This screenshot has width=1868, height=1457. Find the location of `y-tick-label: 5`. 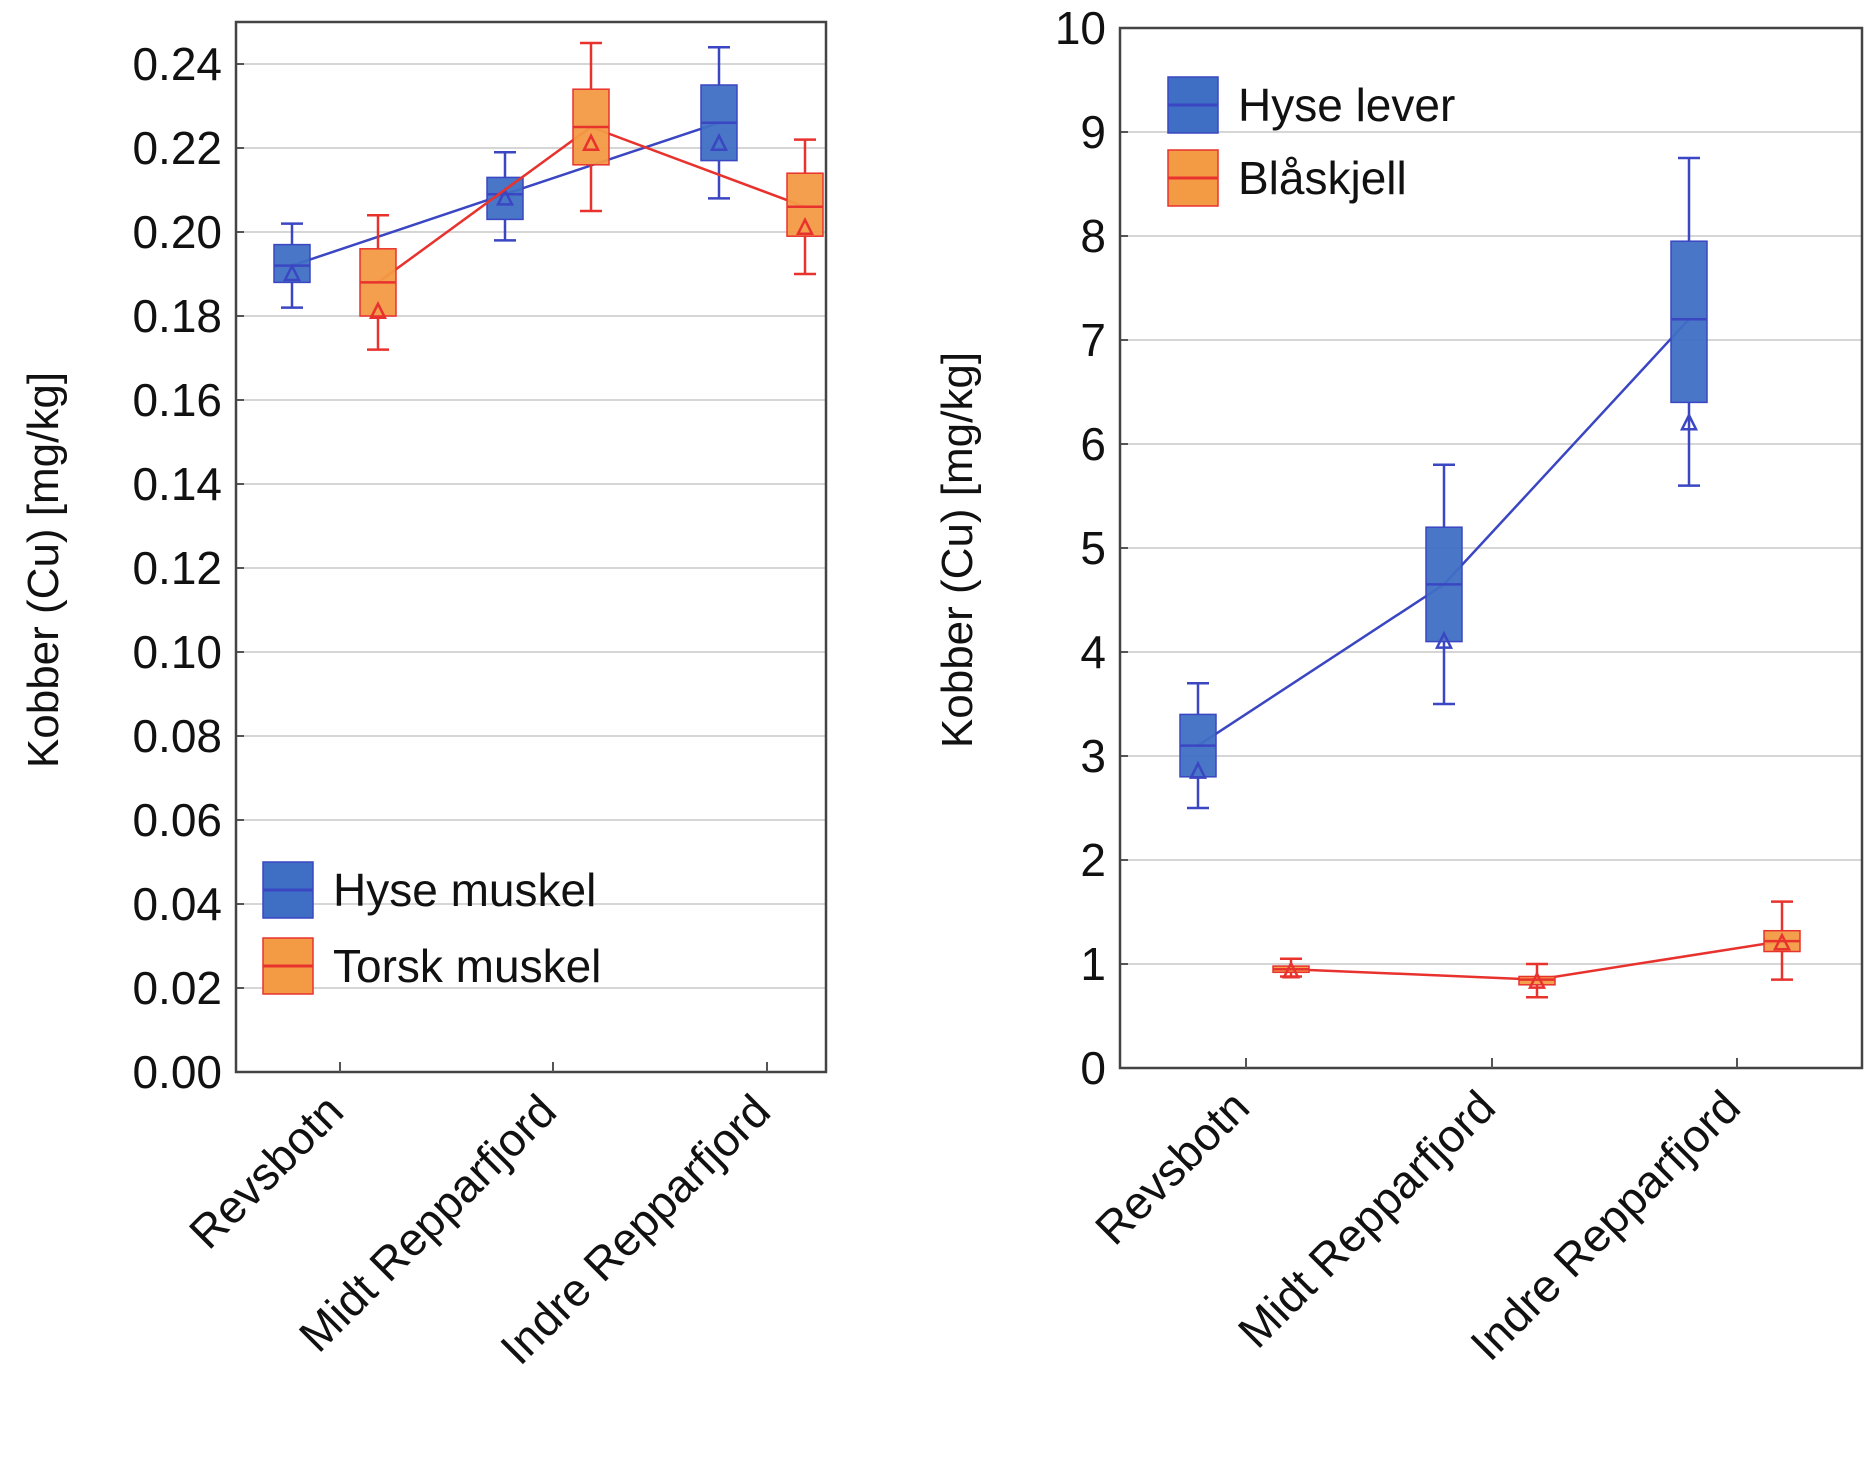

y-tick-label: 5 is located at coordinates (1093, 548).